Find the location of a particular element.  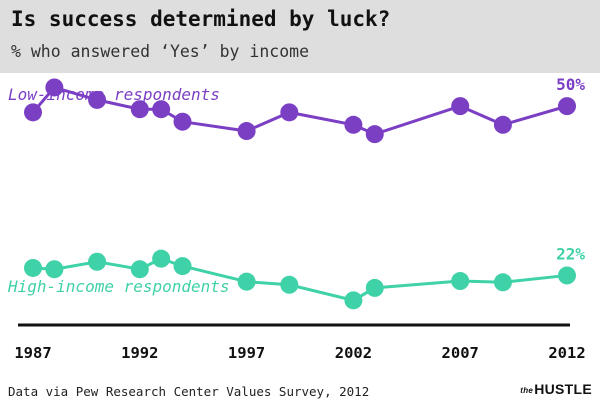

end-value-label: 22% is located at coordinates (570, 253).